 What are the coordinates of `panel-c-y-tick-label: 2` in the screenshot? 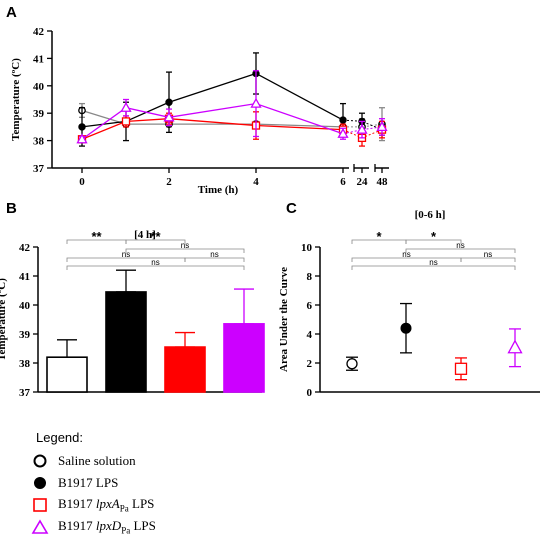 It's located at (310, 364).